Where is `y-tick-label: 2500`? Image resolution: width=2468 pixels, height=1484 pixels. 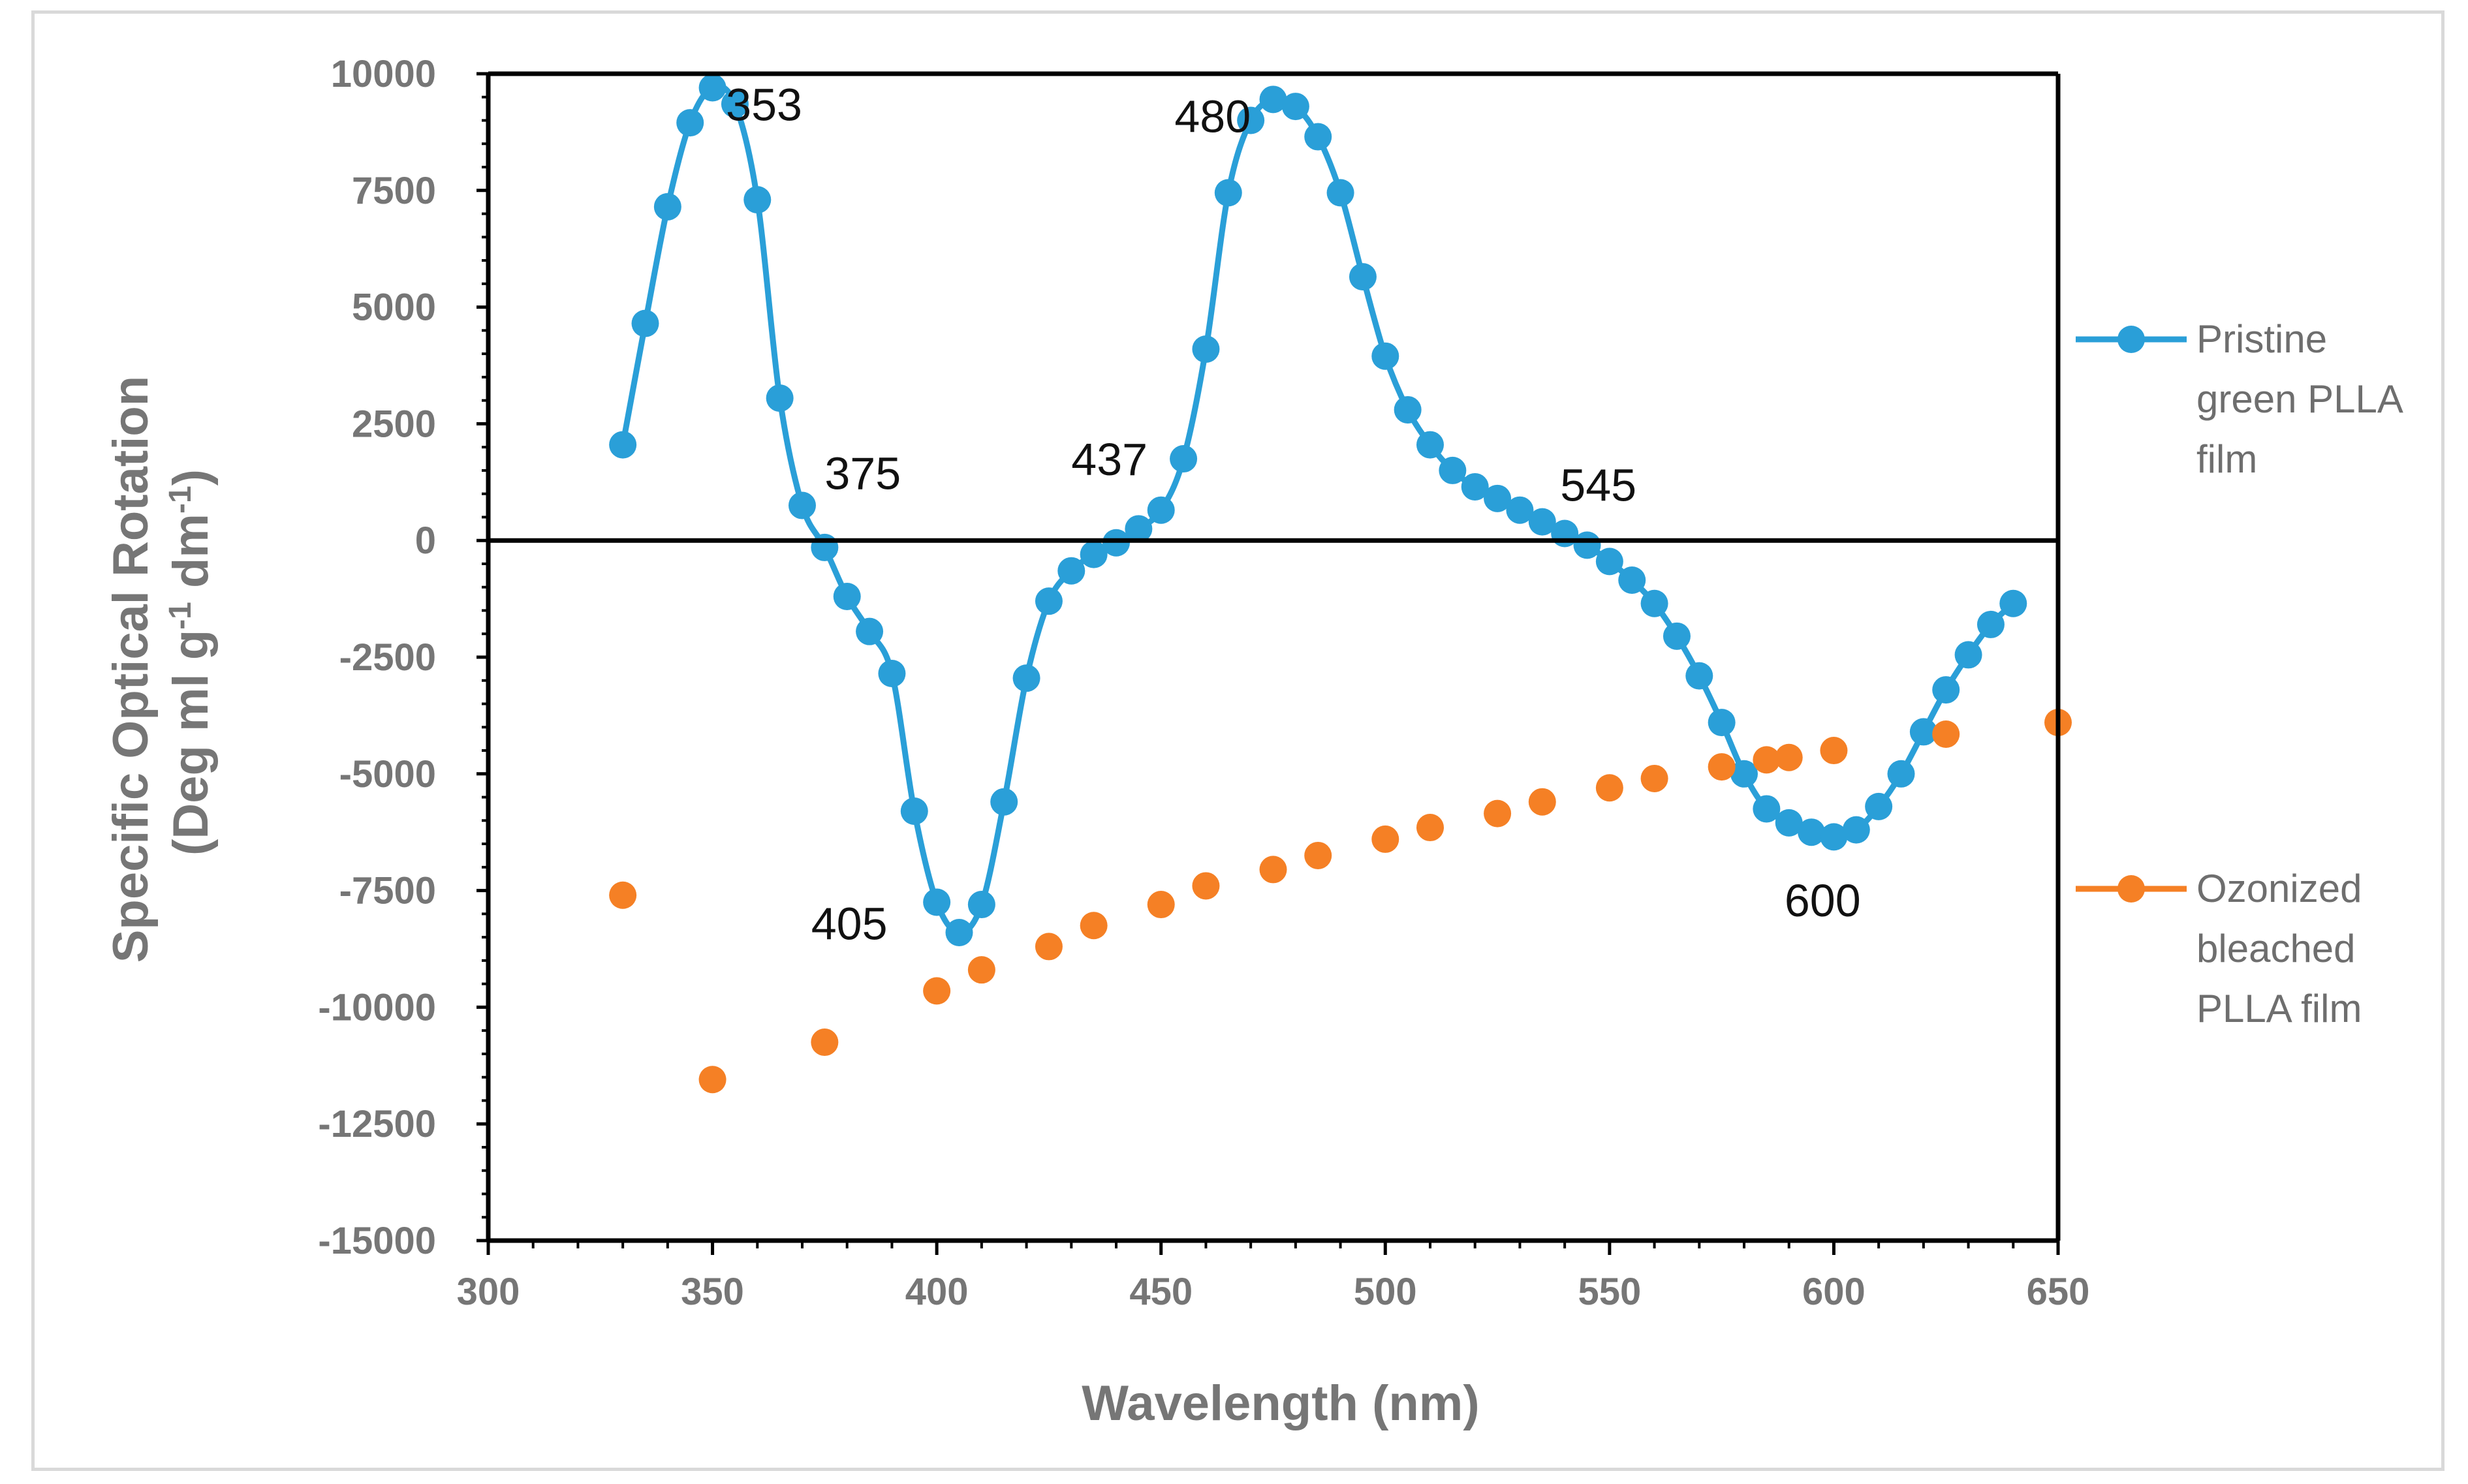 y-tick-label: 2500 is located at coordinates (394, 424).